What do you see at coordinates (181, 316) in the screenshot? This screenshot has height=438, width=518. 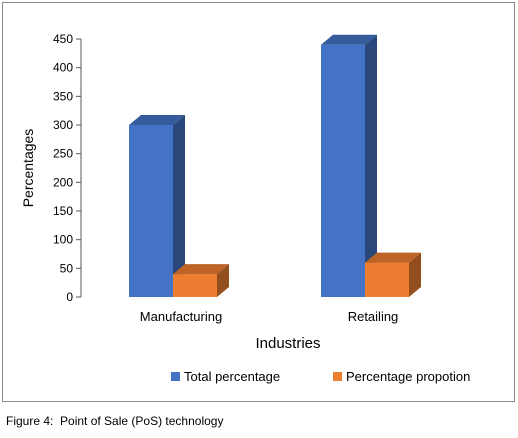 I see `x-tick-label: Manufacturing` at bounding box center [181, 316].